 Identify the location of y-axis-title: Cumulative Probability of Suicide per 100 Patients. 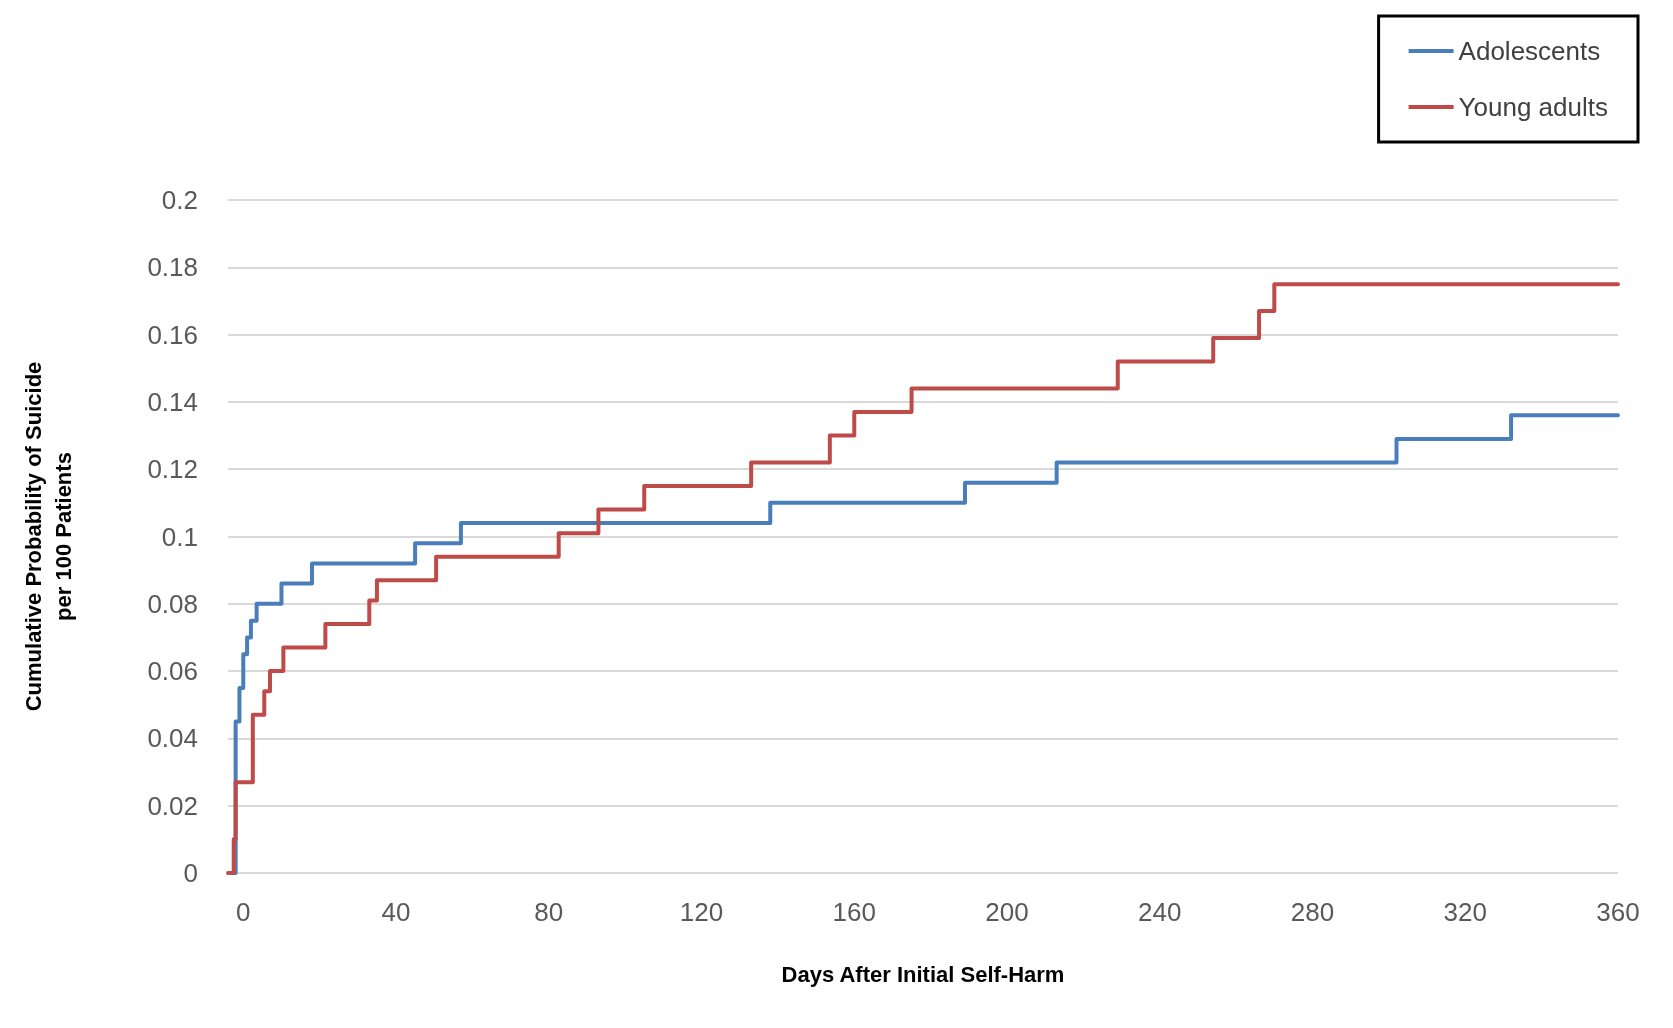
(48, 536).